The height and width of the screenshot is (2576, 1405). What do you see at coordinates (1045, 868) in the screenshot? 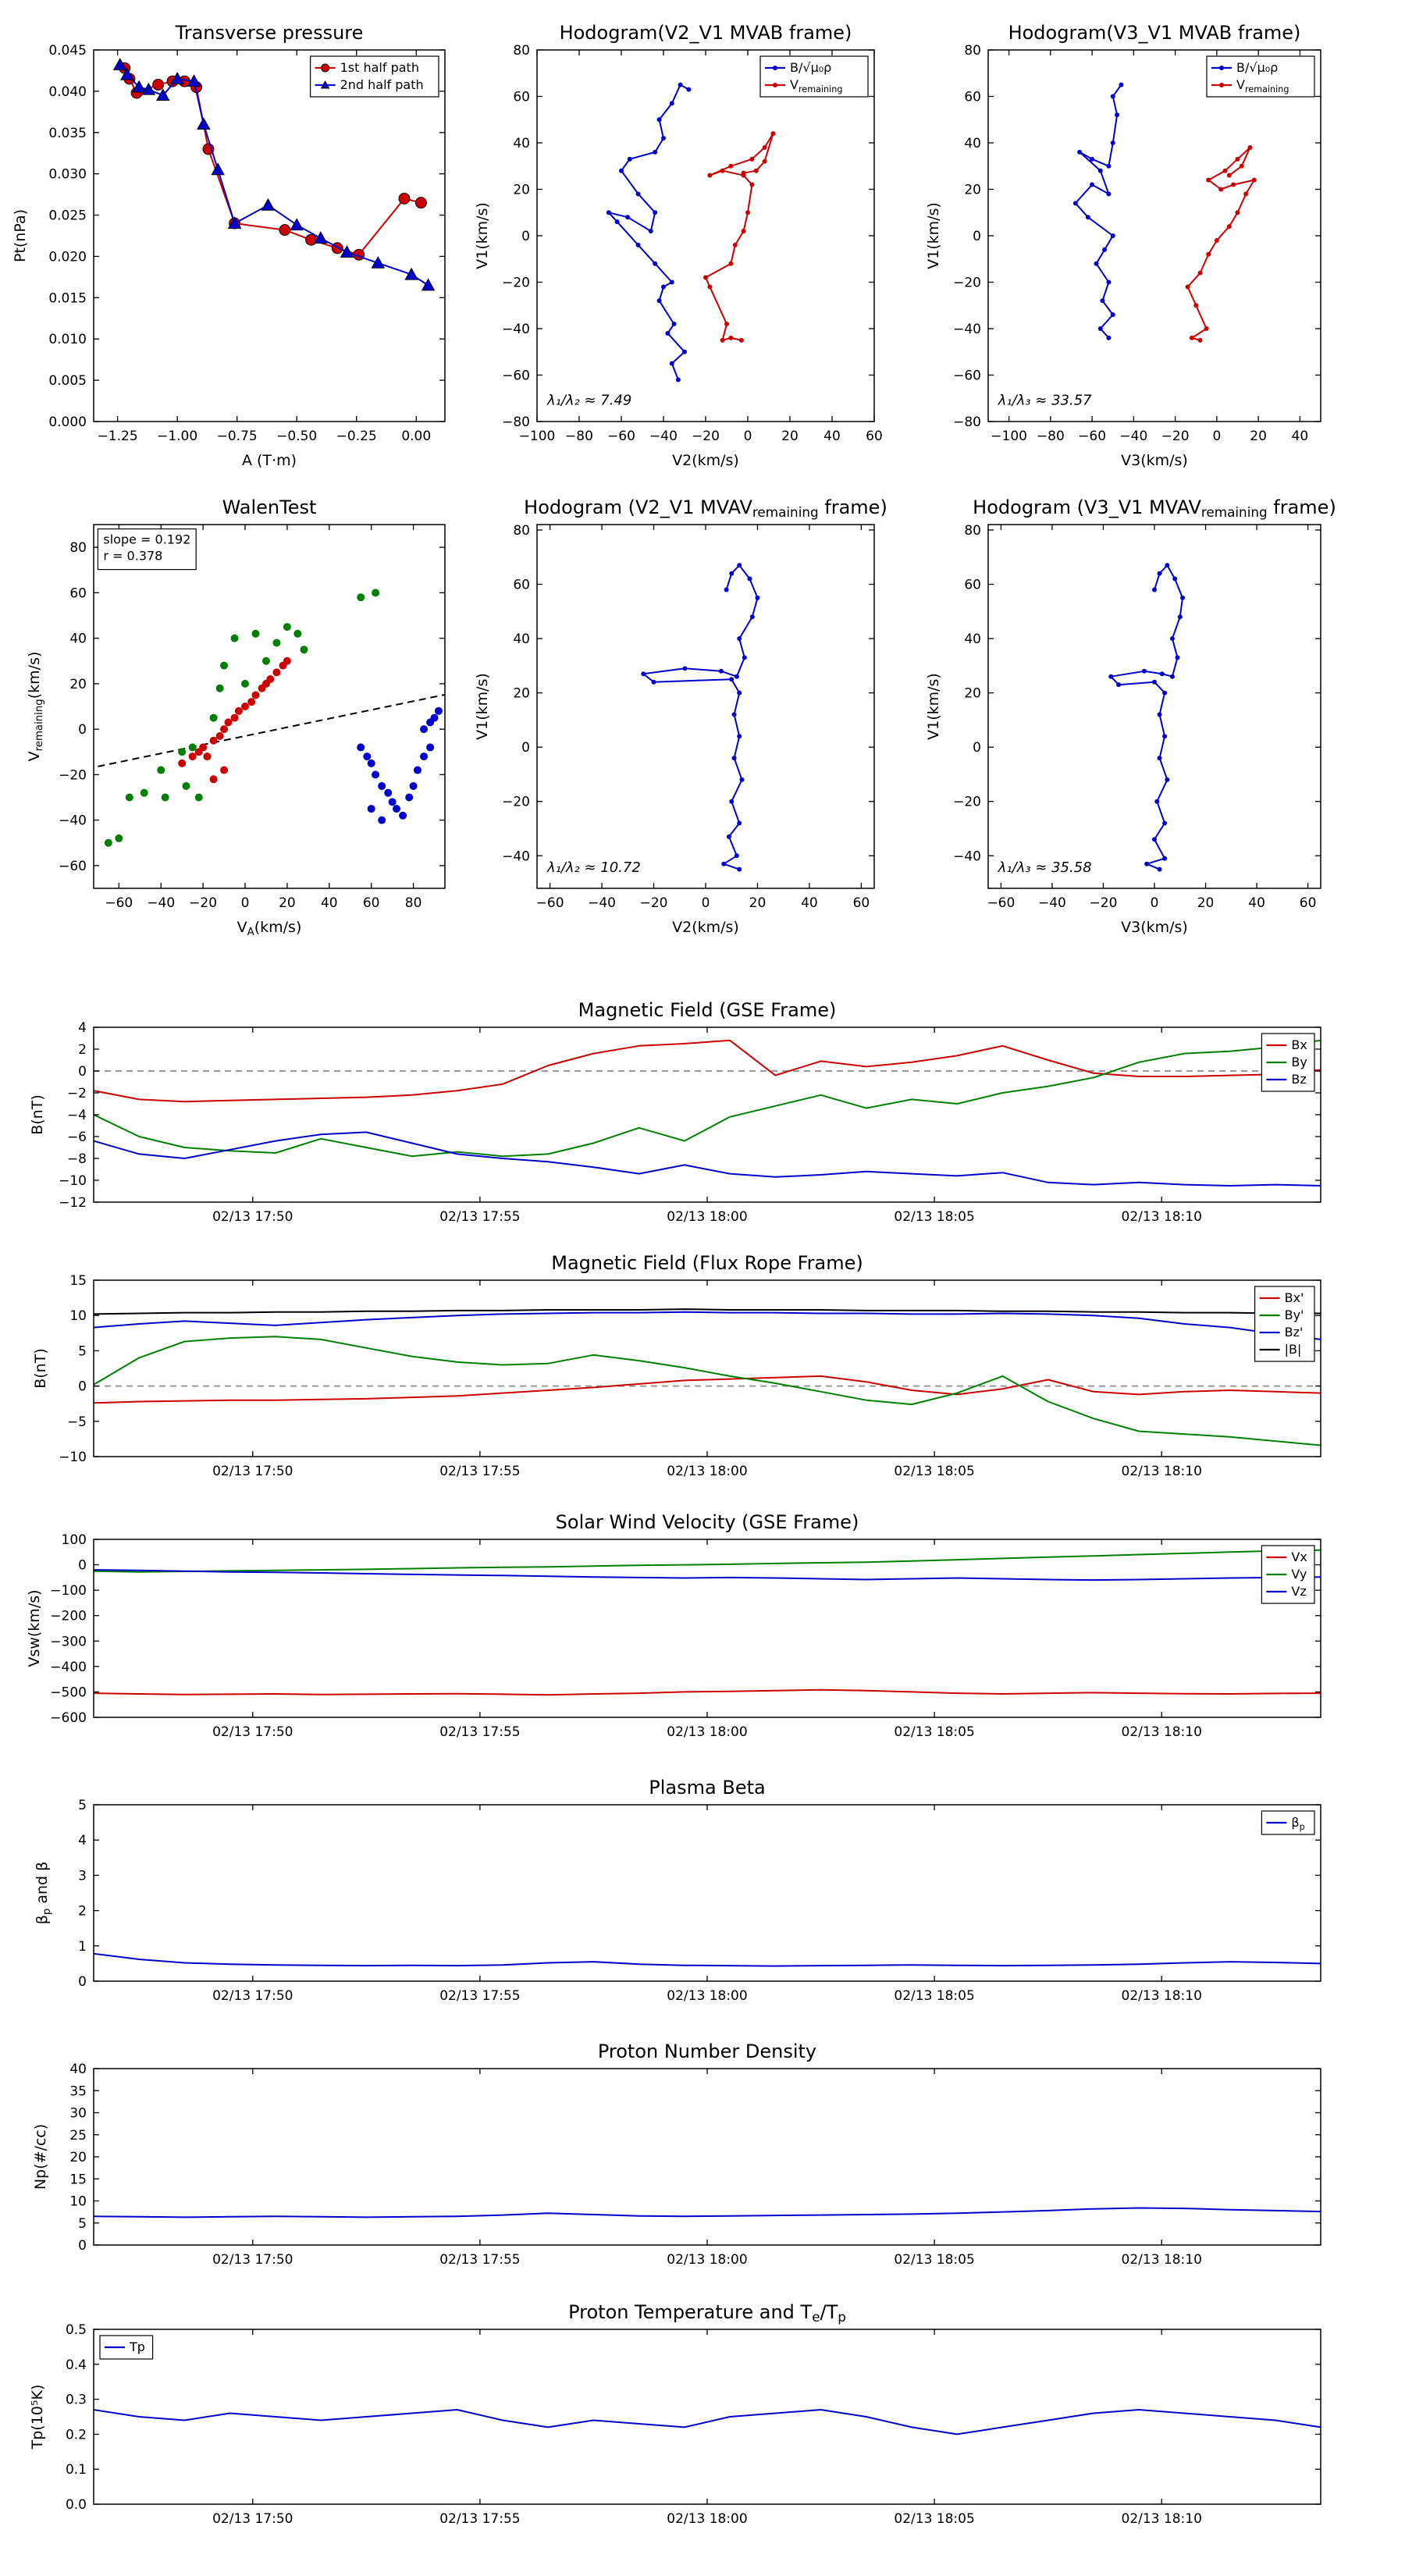
I see `svg-text: λ₁/λ₃ ≈ 35.58` at bounding box center [1045, 868].